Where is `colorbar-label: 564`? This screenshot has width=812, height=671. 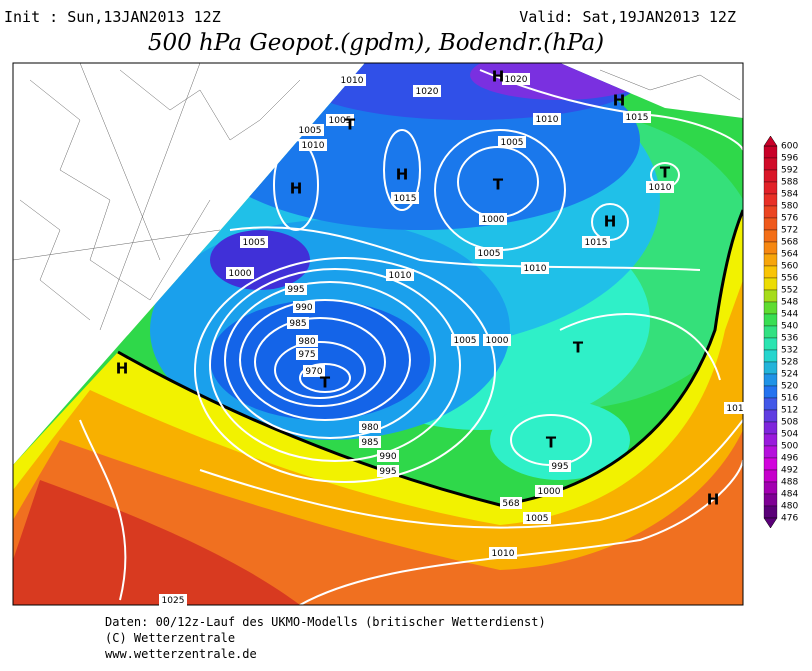 colorbar-label: 564 is located at coordinates (789, 255).